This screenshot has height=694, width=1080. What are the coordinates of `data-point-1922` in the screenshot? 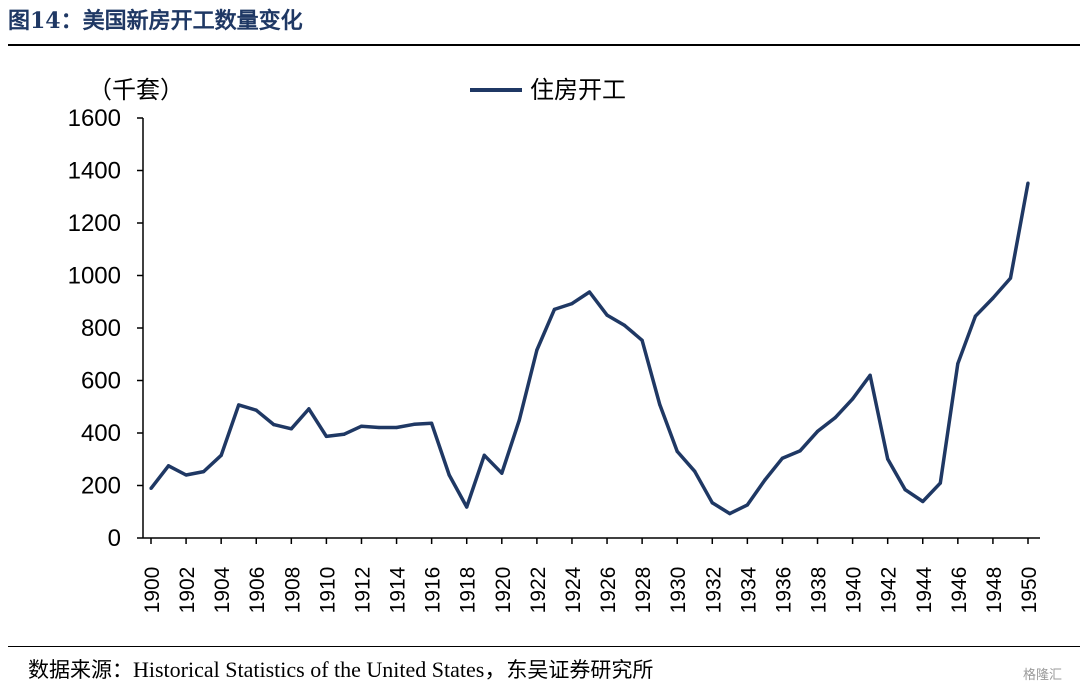 It's located at (537, 350).